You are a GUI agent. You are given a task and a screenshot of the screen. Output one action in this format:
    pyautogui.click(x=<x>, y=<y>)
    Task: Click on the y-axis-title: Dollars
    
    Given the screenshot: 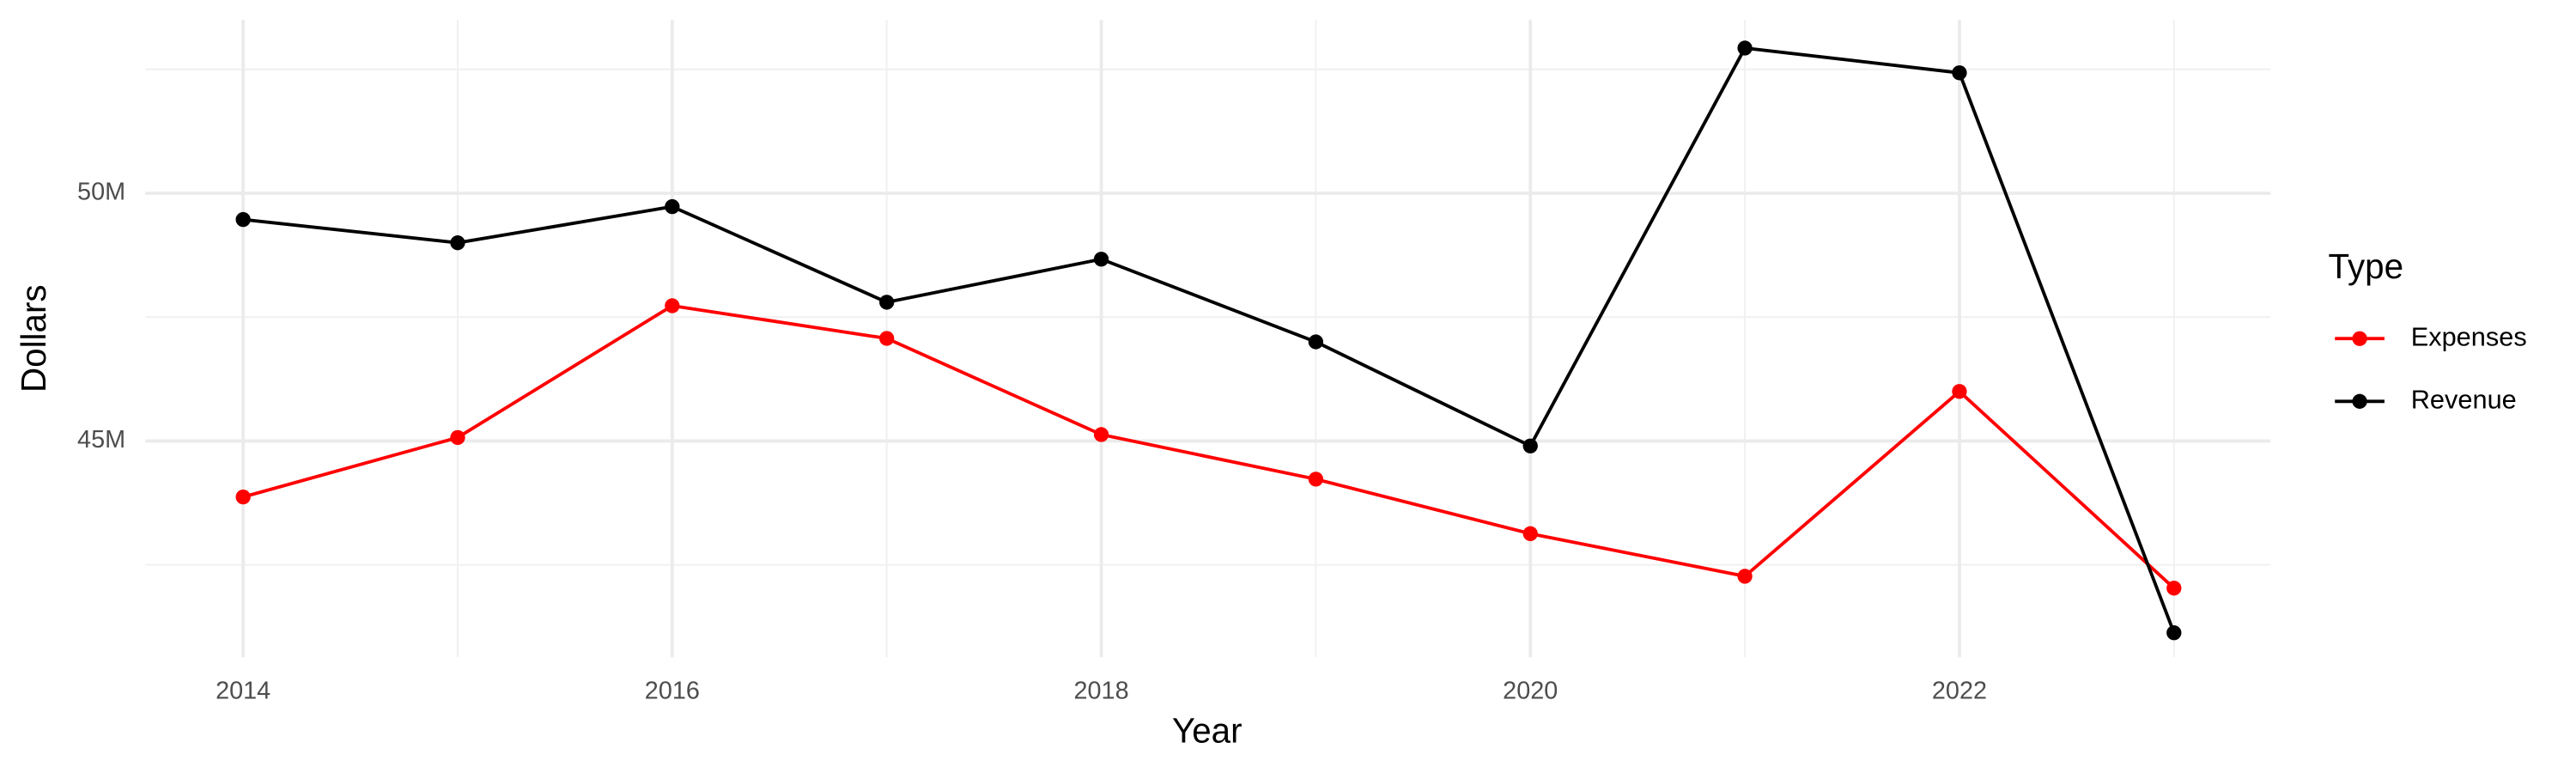 What is the action you would take?
    pyautogui.click(x=33, y=338)
    